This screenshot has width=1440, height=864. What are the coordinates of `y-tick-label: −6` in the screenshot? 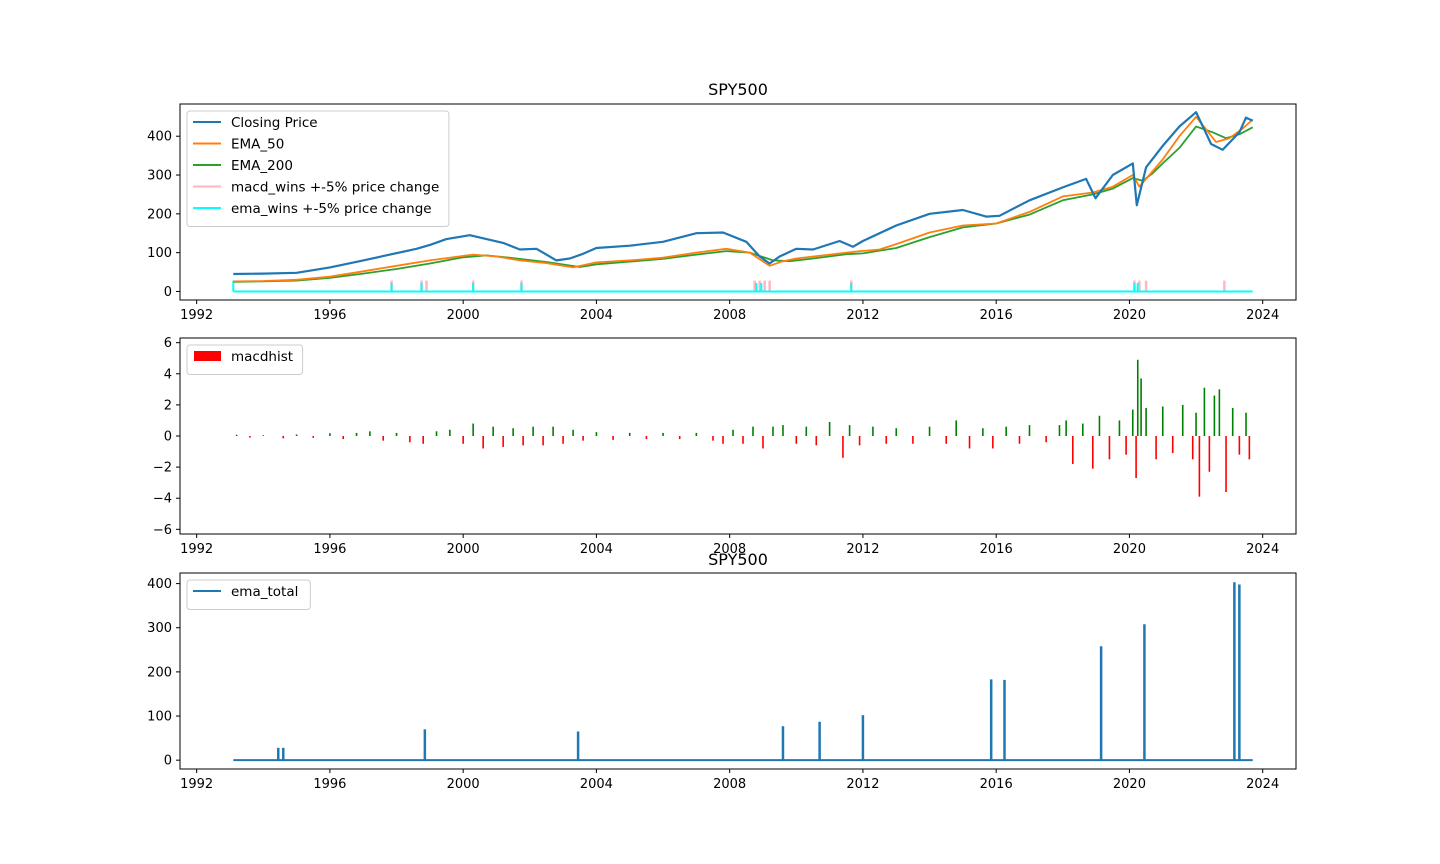 It's located at (162, 530).